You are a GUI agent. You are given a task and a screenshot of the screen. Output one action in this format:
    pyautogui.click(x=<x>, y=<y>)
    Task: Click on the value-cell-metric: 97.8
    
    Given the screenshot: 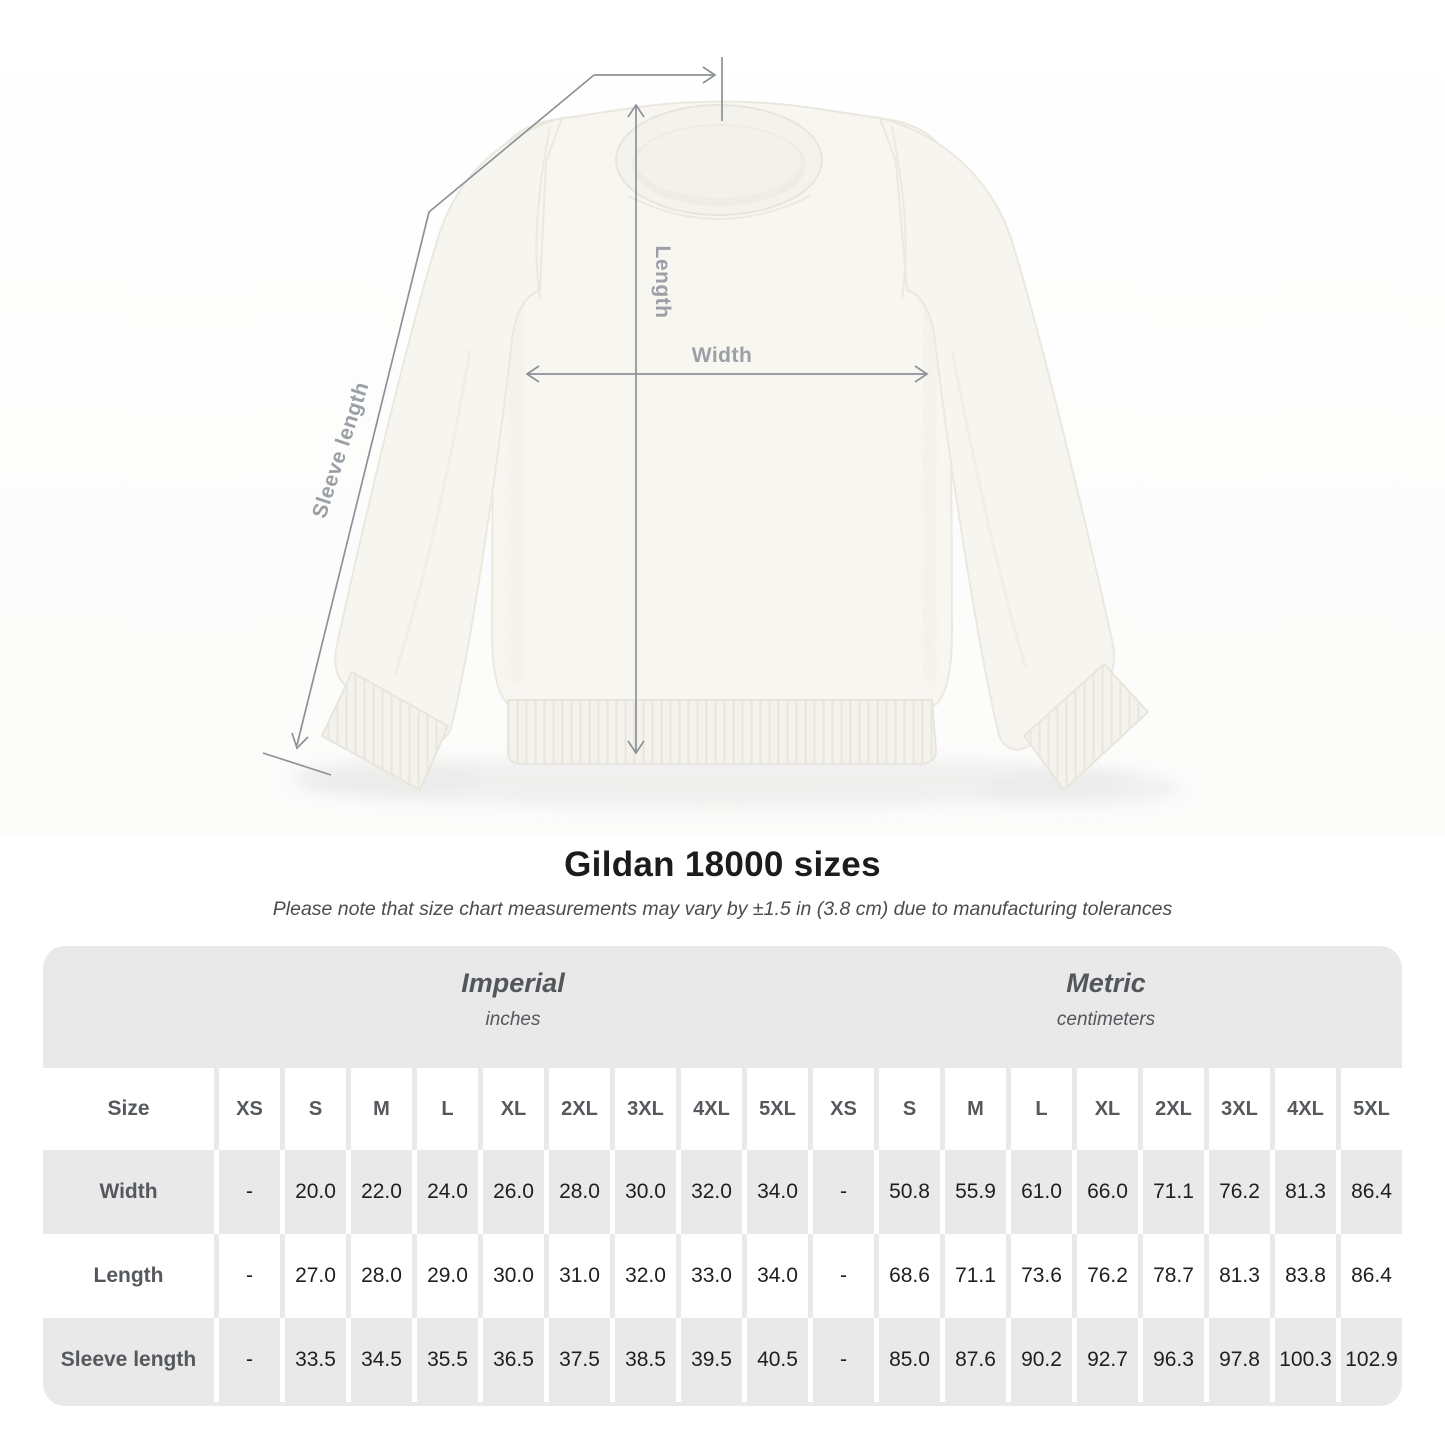 What is the action you would take?
    pyautogui.click(x=1239, y=1360)
    